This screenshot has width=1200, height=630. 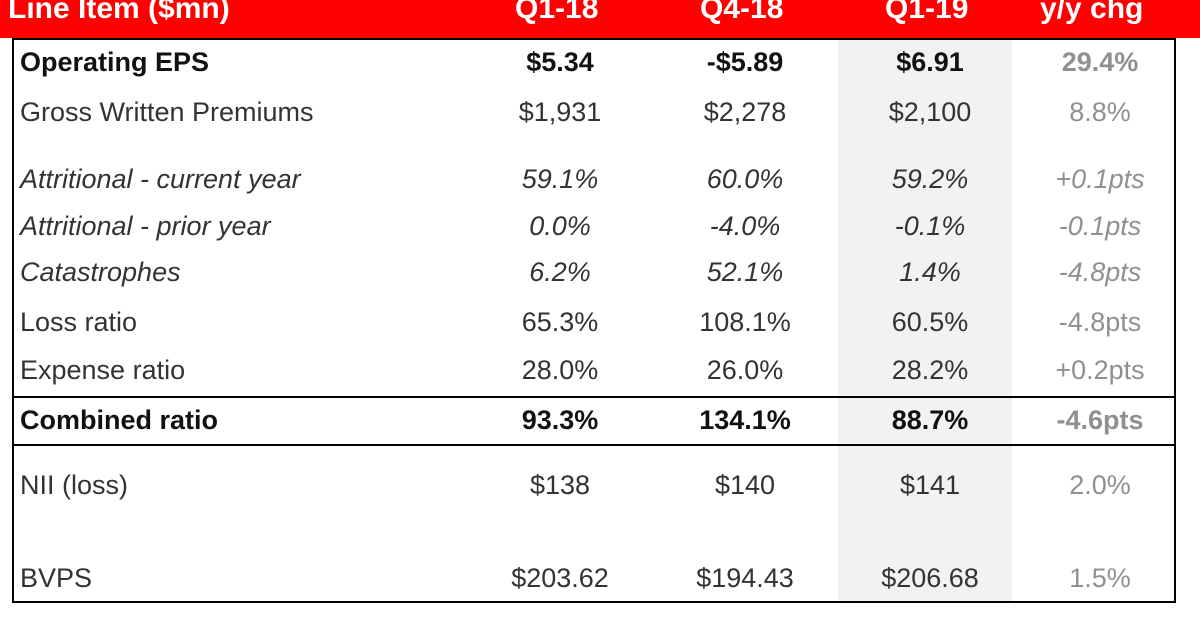 I want to click on cell-q1-18: $203.62, so click(x=560, y=578).